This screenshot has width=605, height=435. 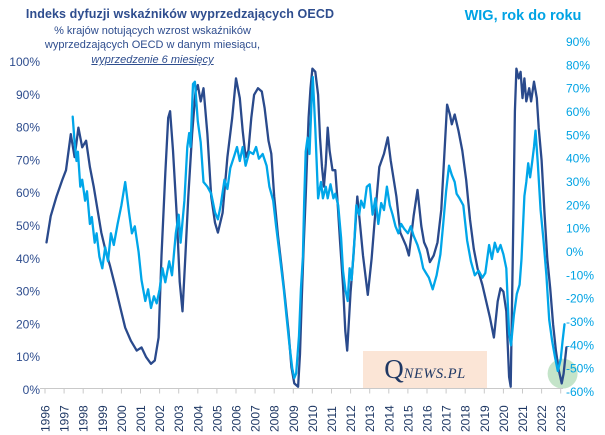 I want to click on right-axis-label: 60%, so click(x=578, y=112).